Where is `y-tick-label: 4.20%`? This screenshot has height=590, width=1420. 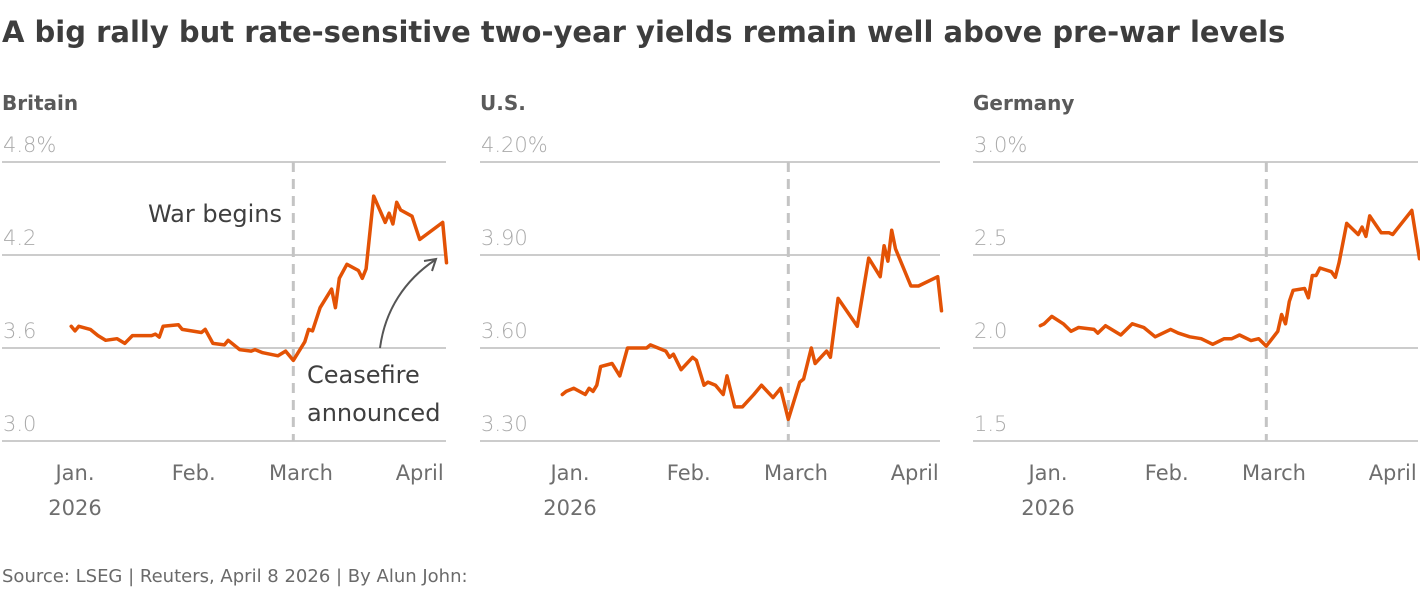 y-tick-label: 4.20% is located at coordinates (514, 145).